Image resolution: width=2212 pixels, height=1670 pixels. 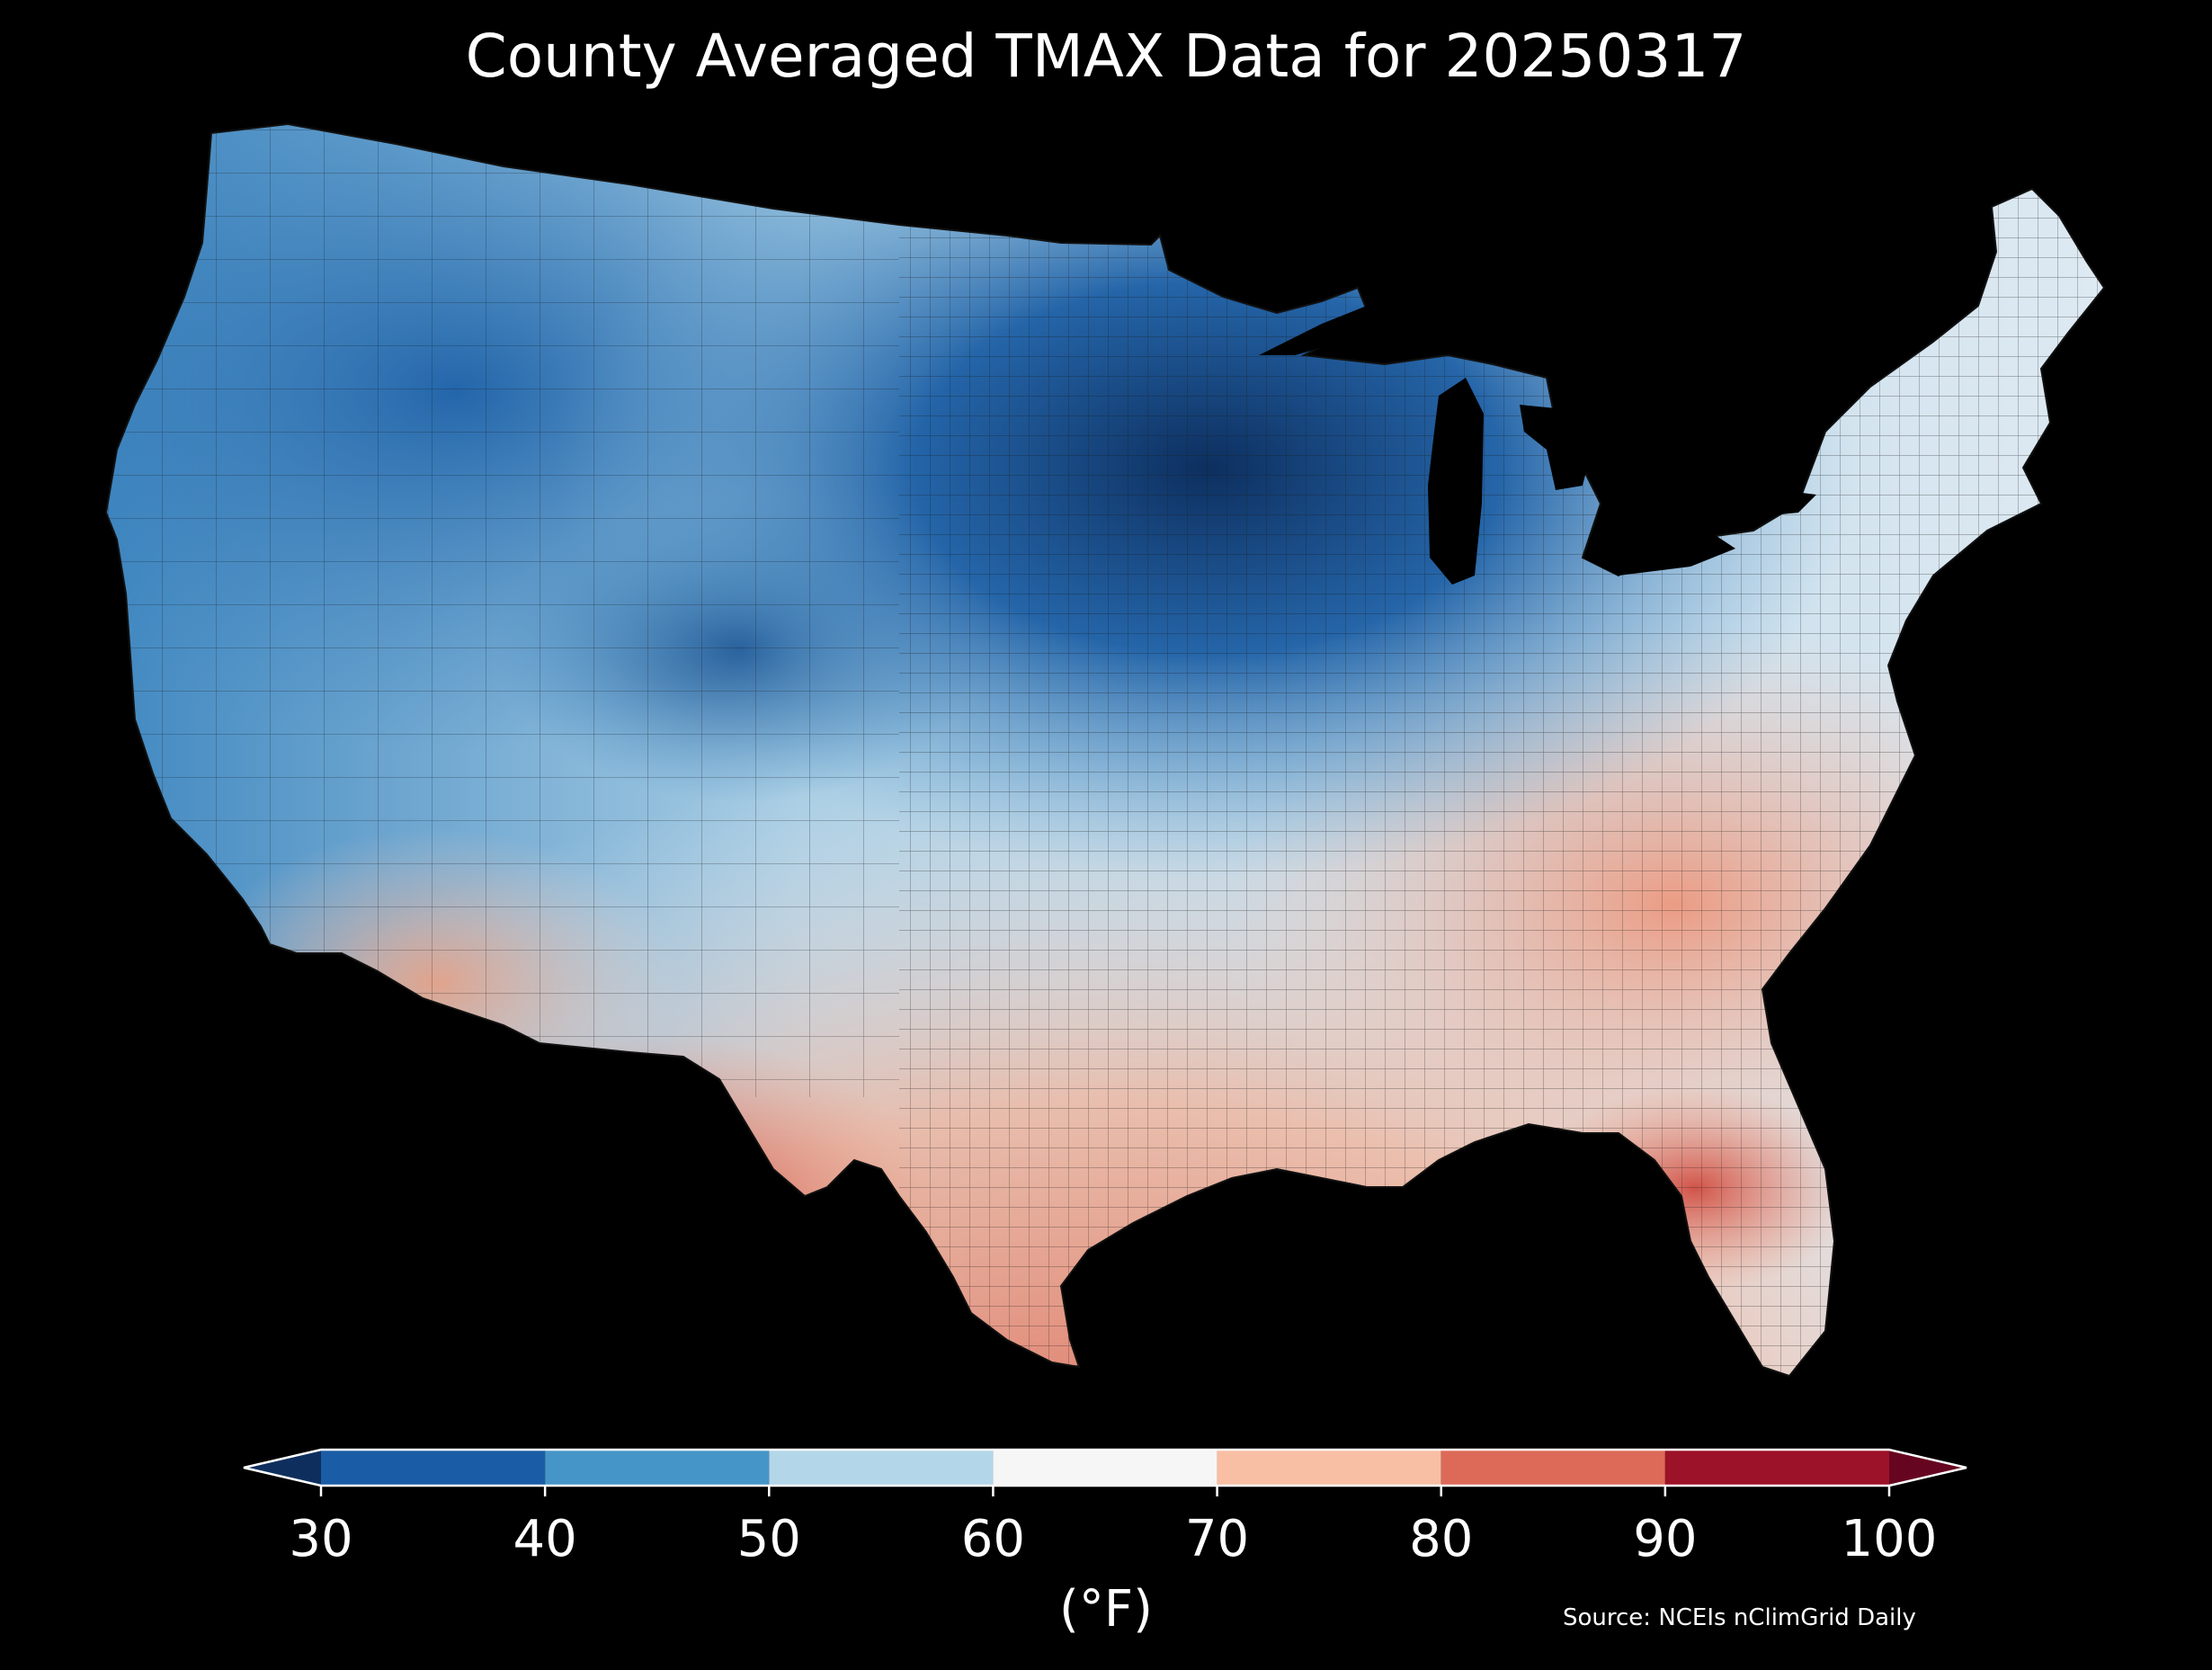 What do you see at coordinates (1106, 56) in the screenshot?
I see `map-title: County Averaged TMAX Data for 20250317` at bounding box center [1106, 56].